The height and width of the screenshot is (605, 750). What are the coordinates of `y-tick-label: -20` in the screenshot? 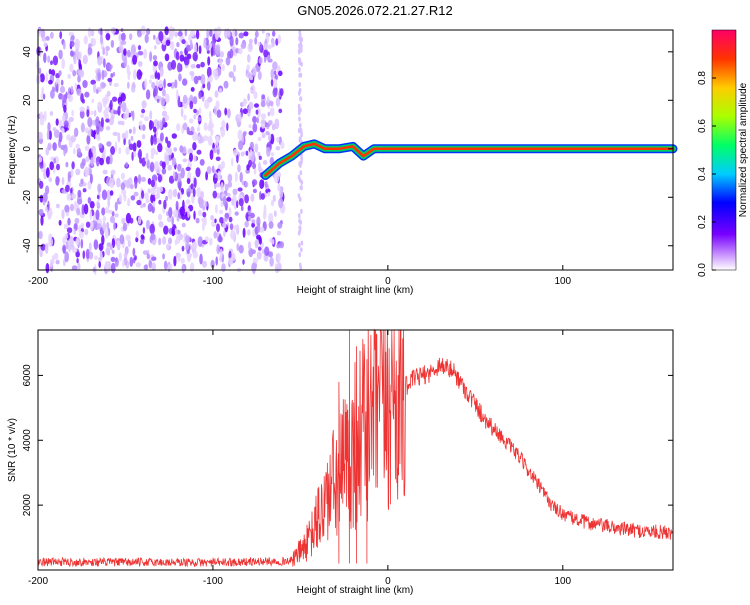 It's located at (27, 197).